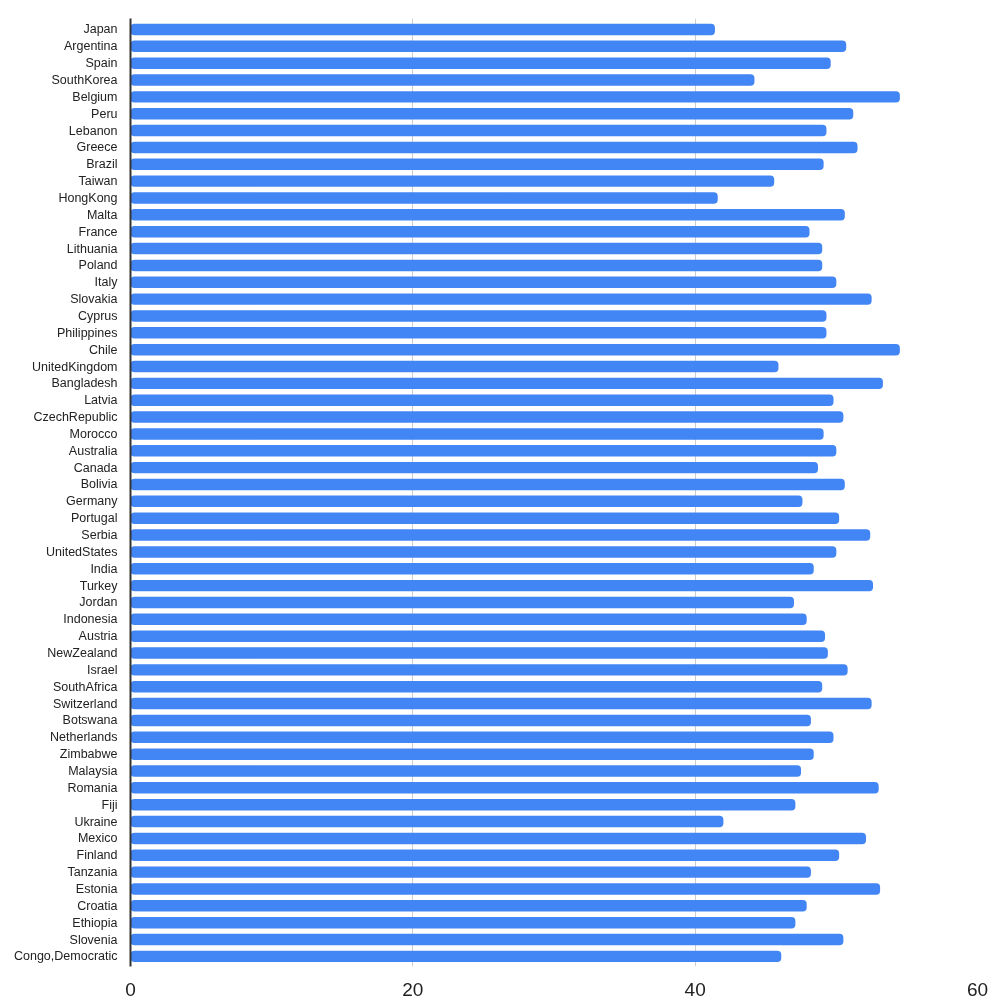  Describe the element at coordinates (977, 989) in the screenshot. I see `x-tick-label: 60` at that location.